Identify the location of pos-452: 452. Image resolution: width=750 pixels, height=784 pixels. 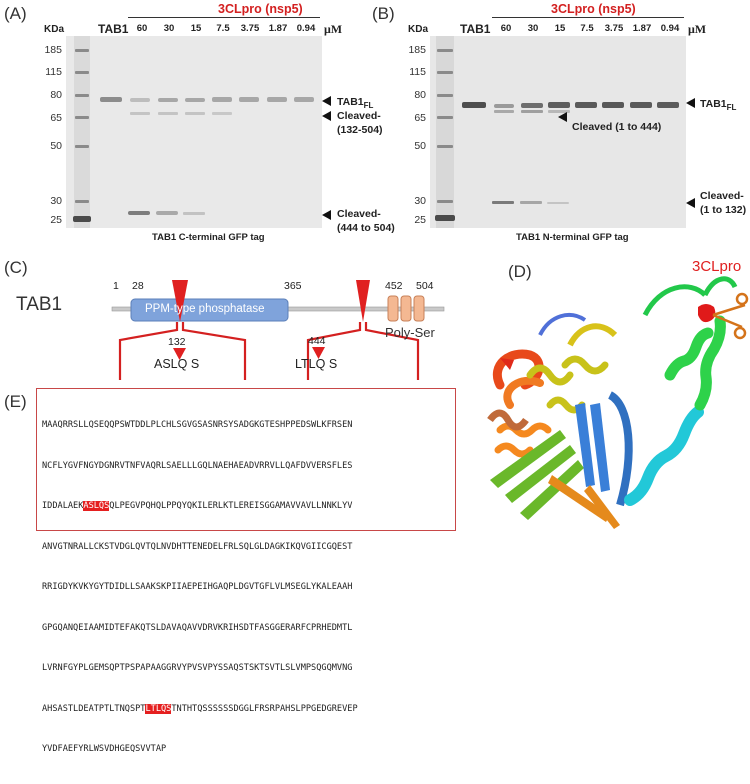
(394, 286).